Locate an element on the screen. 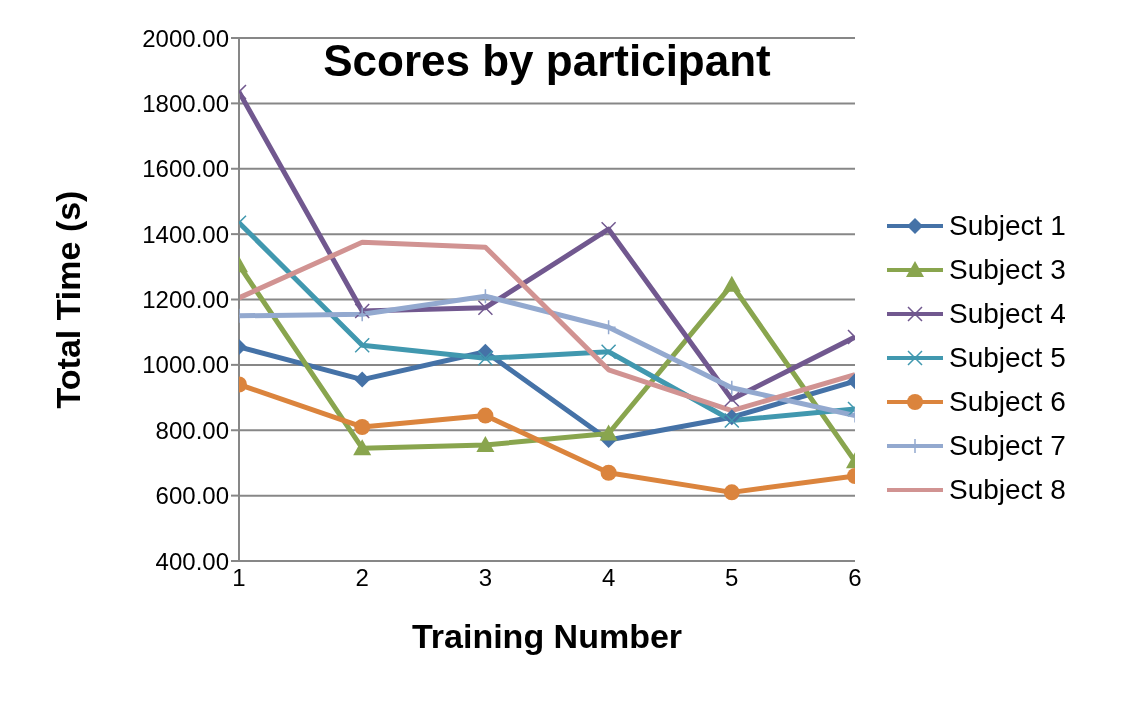 This screenshot has width=1133, height=710. y-axis-title: Total Time (s) is located at coordinates (68, 299).